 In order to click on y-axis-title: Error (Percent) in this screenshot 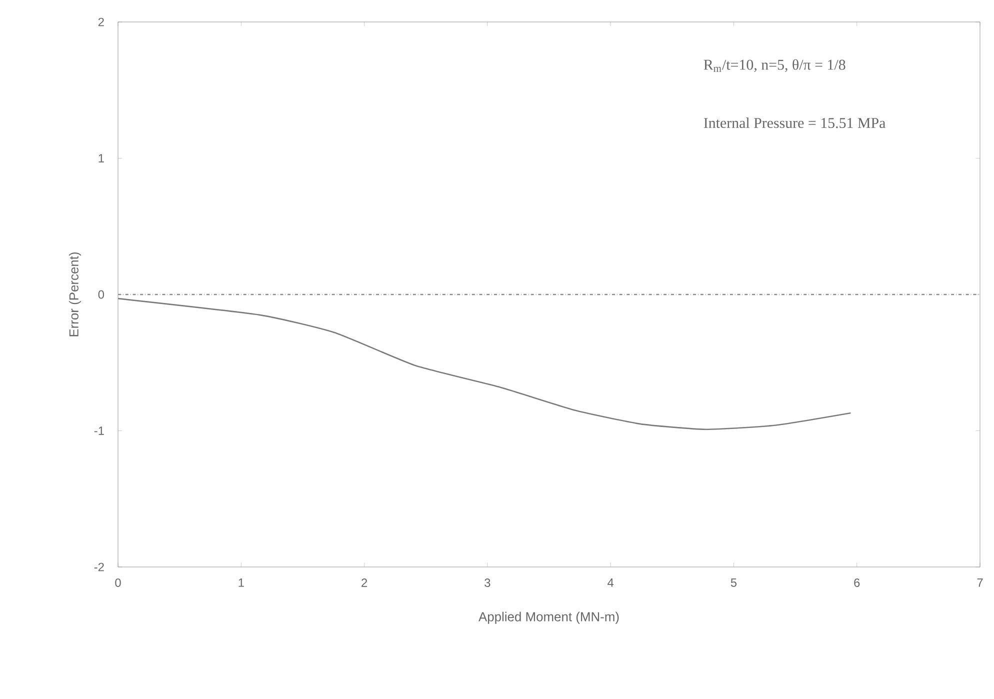, I will do `click(75, 294)`.